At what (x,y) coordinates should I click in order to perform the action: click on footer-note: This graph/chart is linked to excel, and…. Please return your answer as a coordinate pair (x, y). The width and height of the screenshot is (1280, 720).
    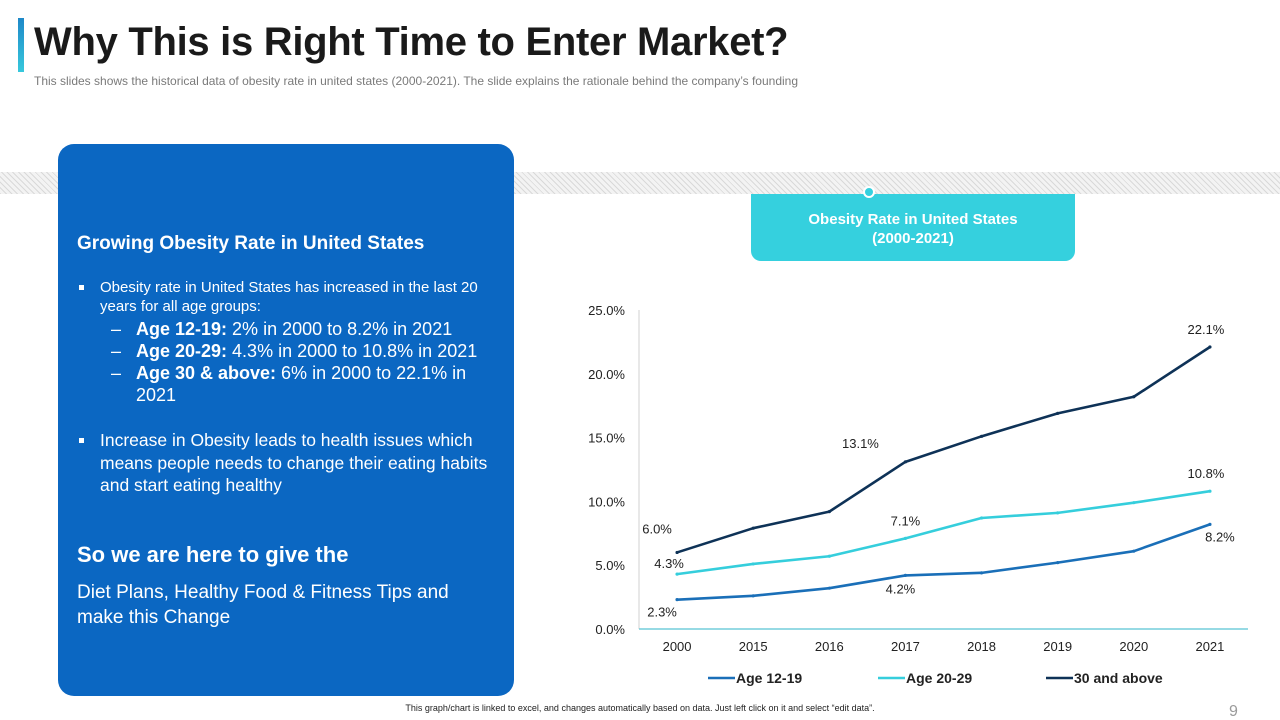
    Looking at the image, I should click on (640, 708).